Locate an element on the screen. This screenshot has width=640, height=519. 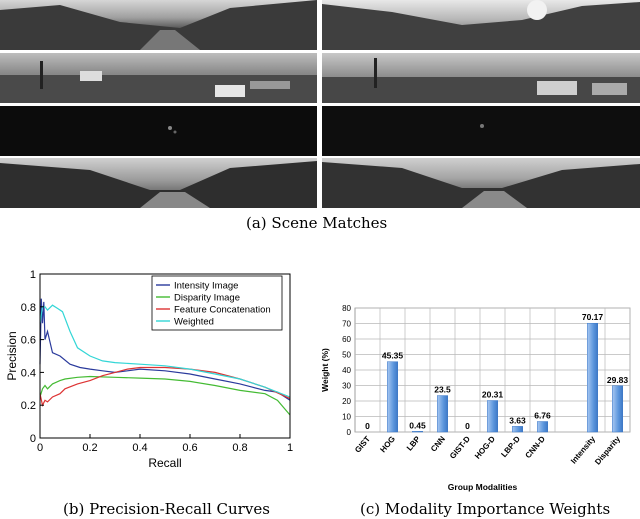
bar-value-label: 45.35 is located at coordinates (393, 356).